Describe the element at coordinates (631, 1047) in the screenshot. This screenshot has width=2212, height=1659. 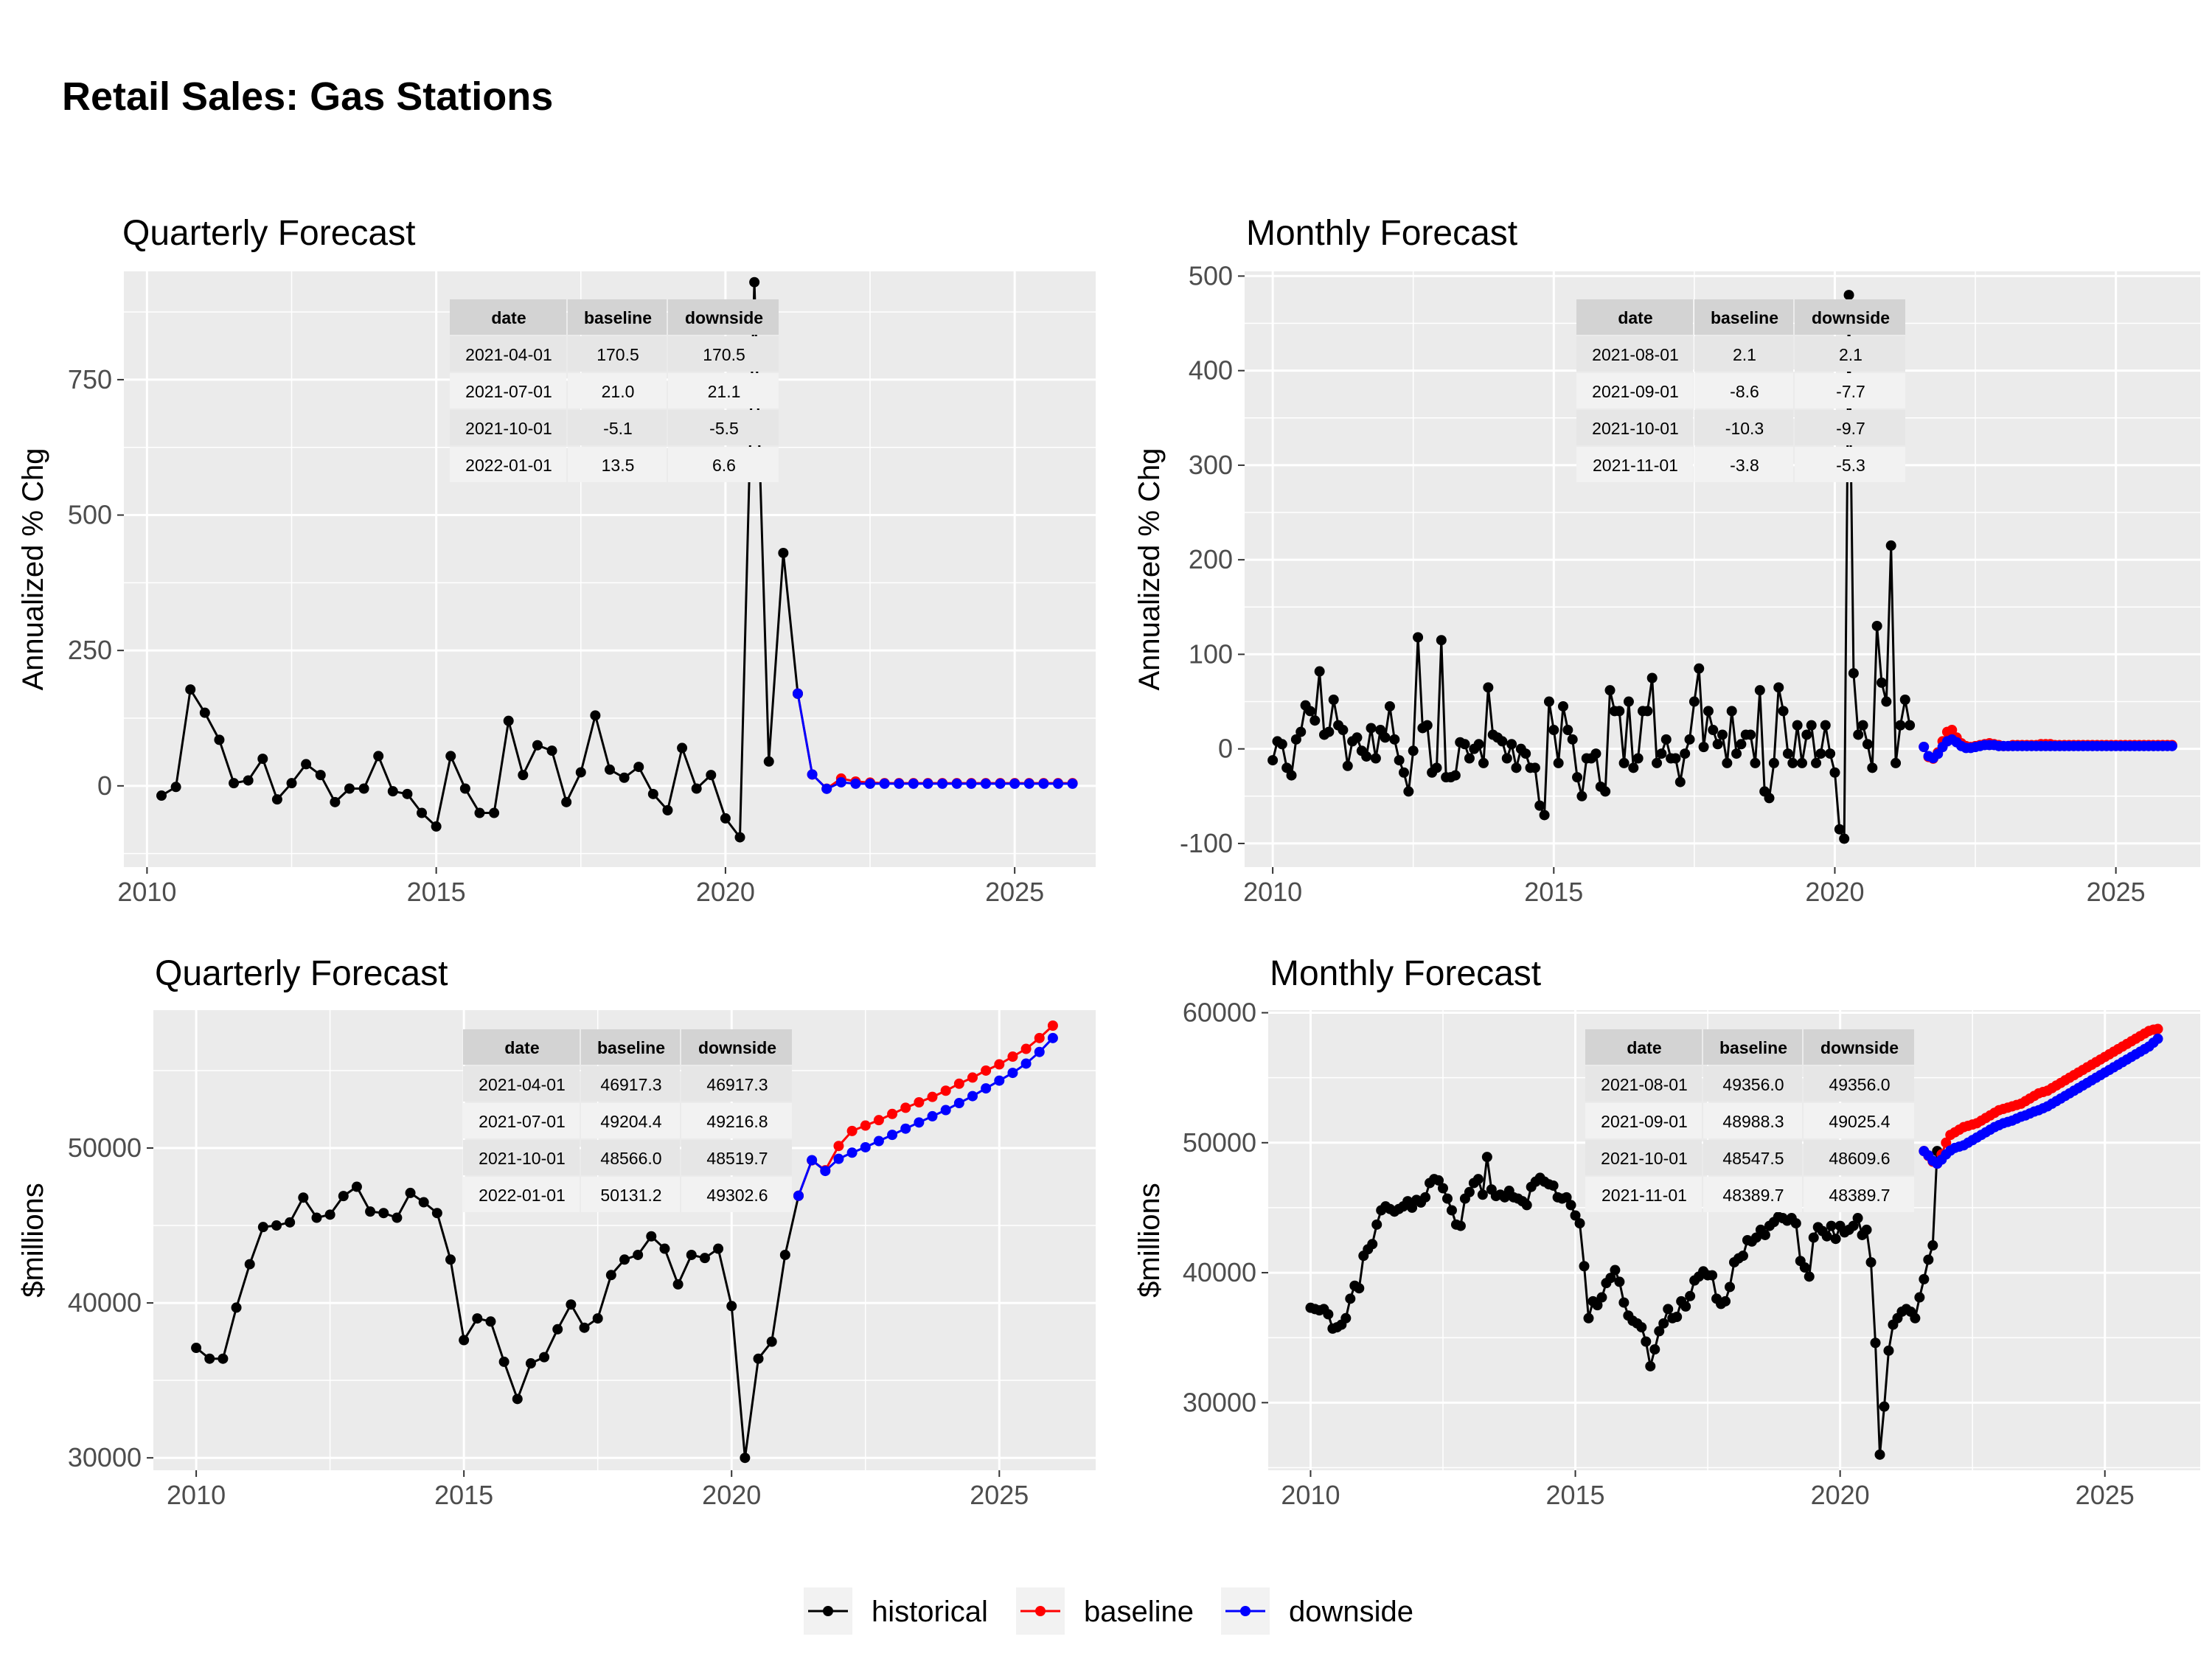
I see `table-header-text: baseline` at that location.